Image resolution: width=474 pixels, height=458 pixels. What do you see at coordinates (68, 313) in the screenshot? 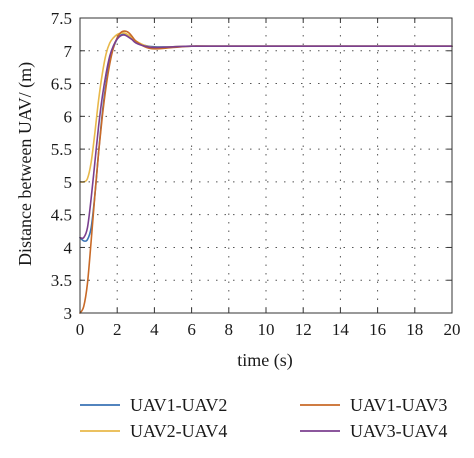
I see `y-tick-label: 3` at bounding box center [68, 313].